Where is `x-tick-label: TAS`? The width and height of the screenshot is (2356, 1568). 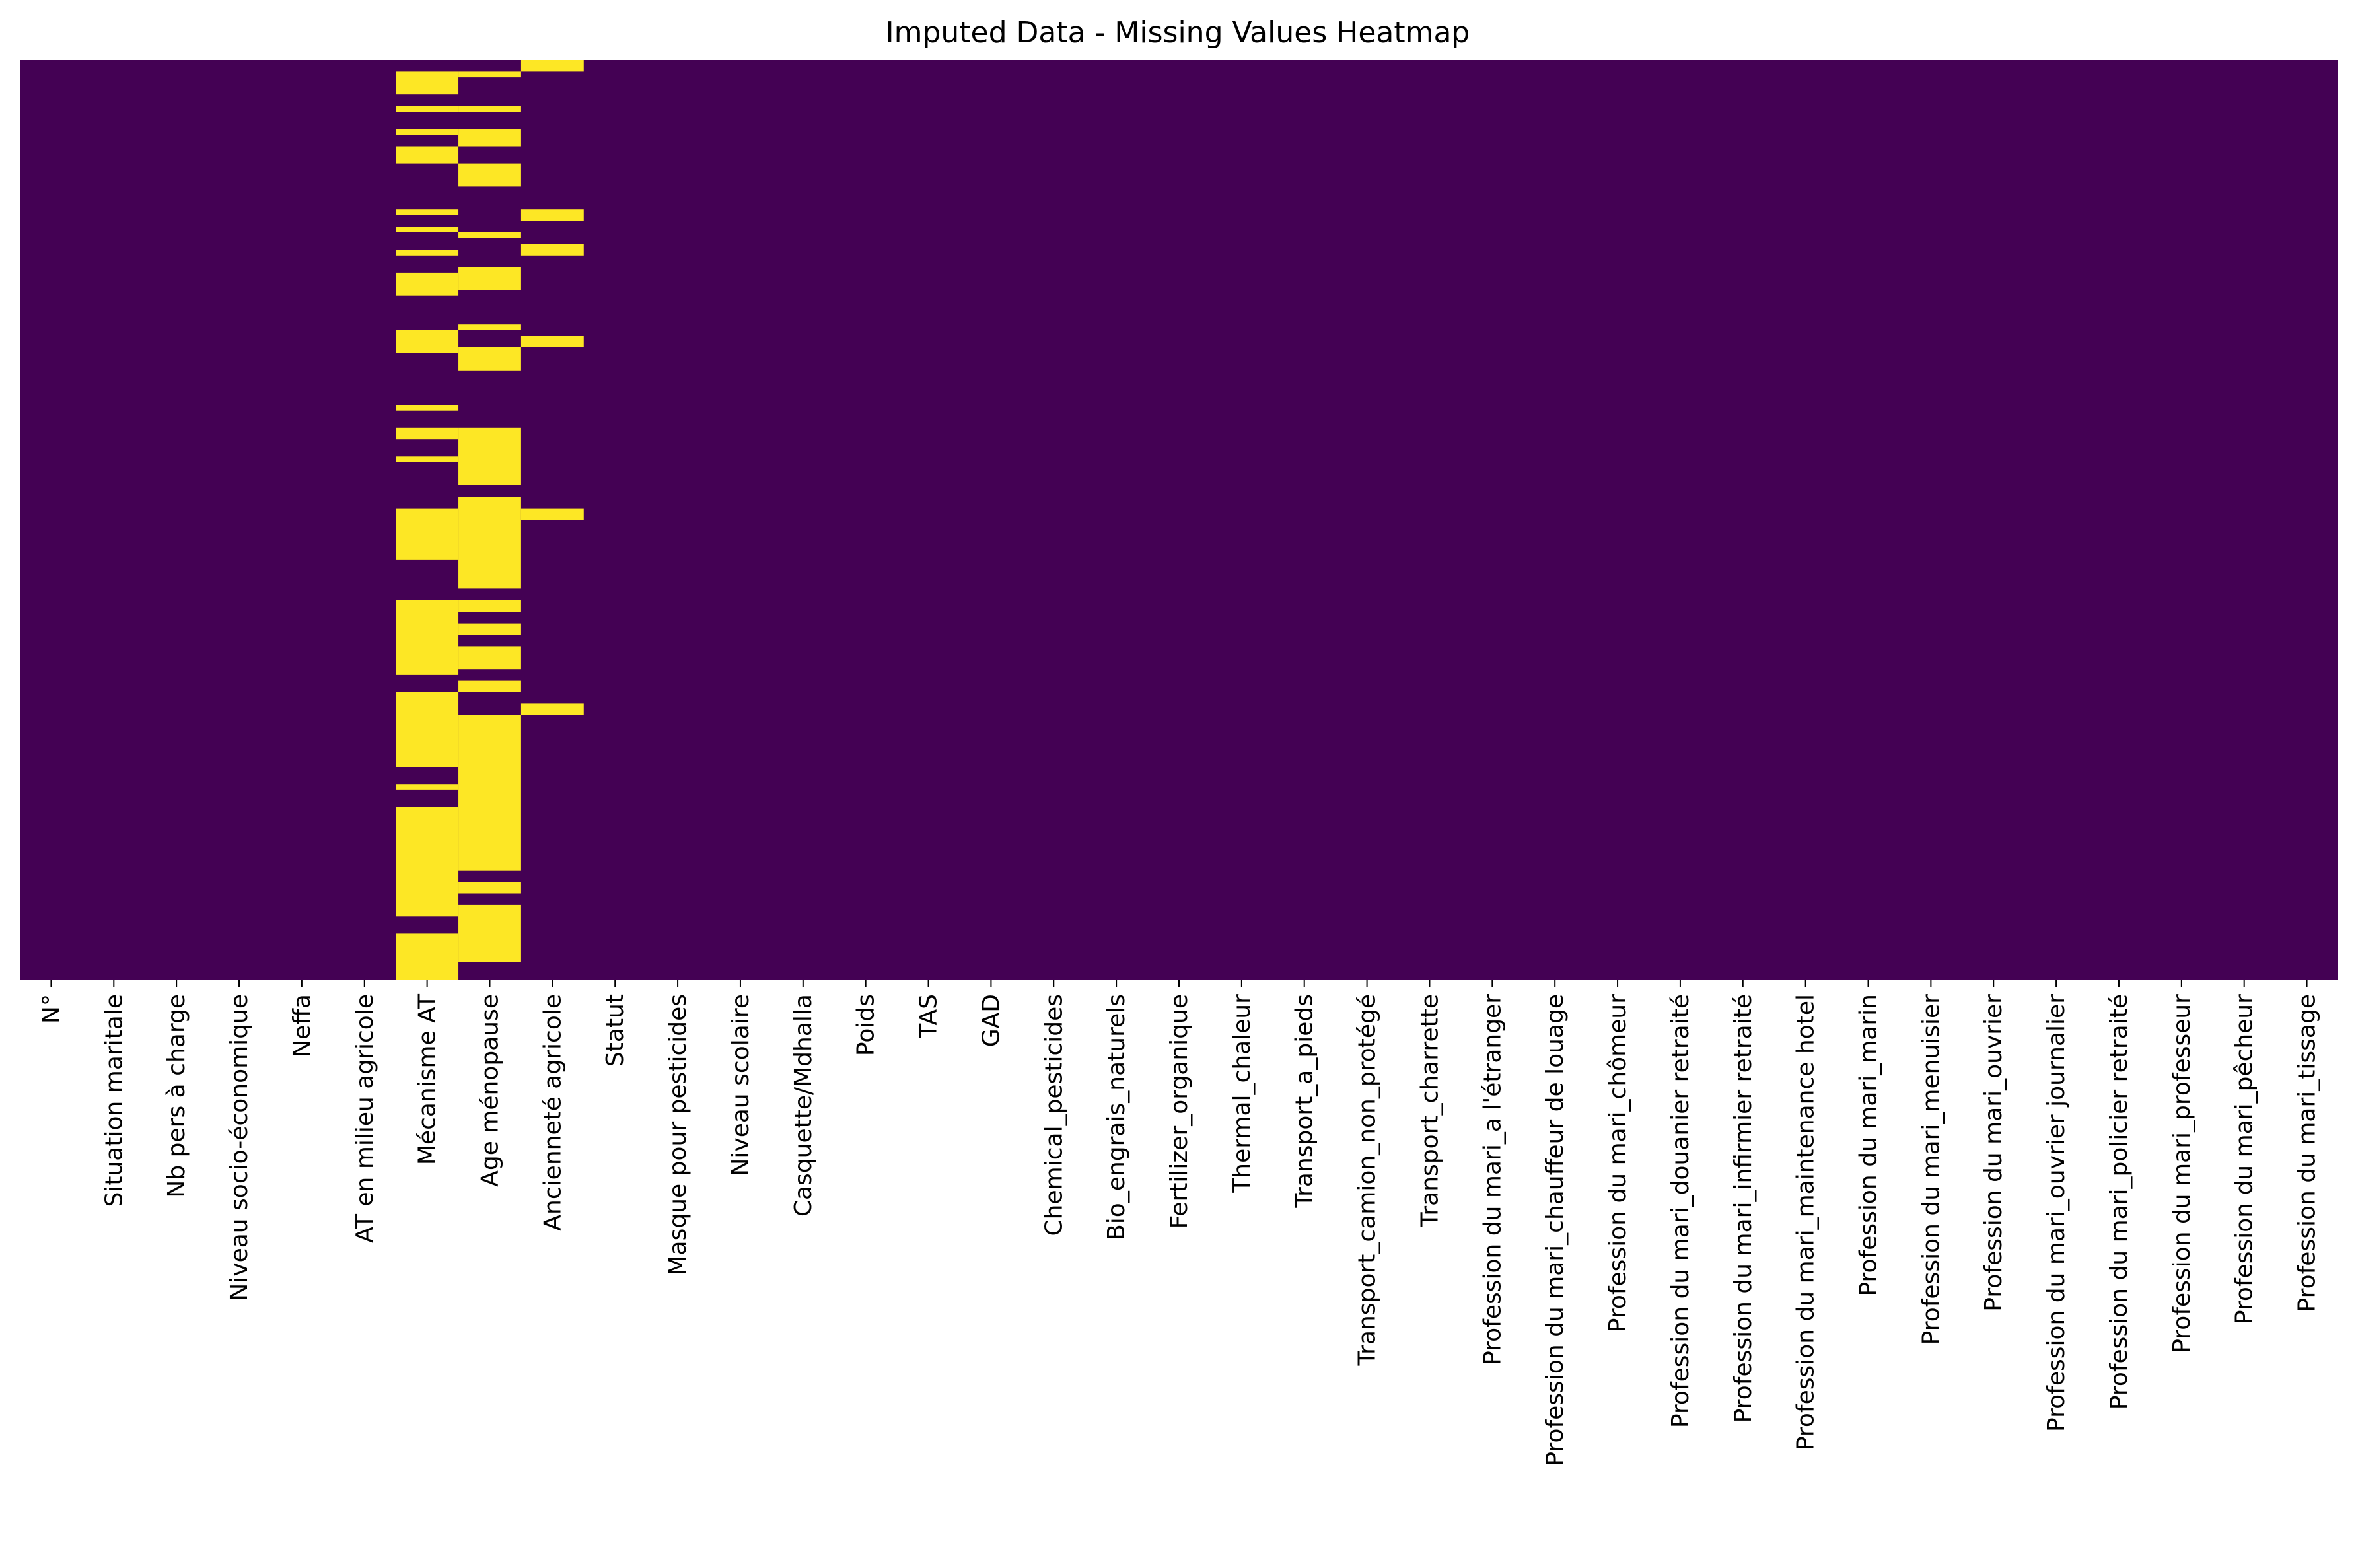
x-tick-label: TAS is located at coordinates (929, 1016).